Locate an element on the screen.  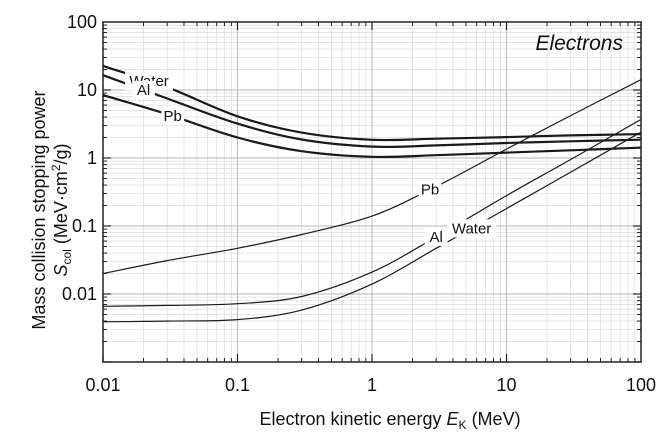
y-tick-labels: 0.01 0.1 1 10 100 is located at coordinates (79, 158).